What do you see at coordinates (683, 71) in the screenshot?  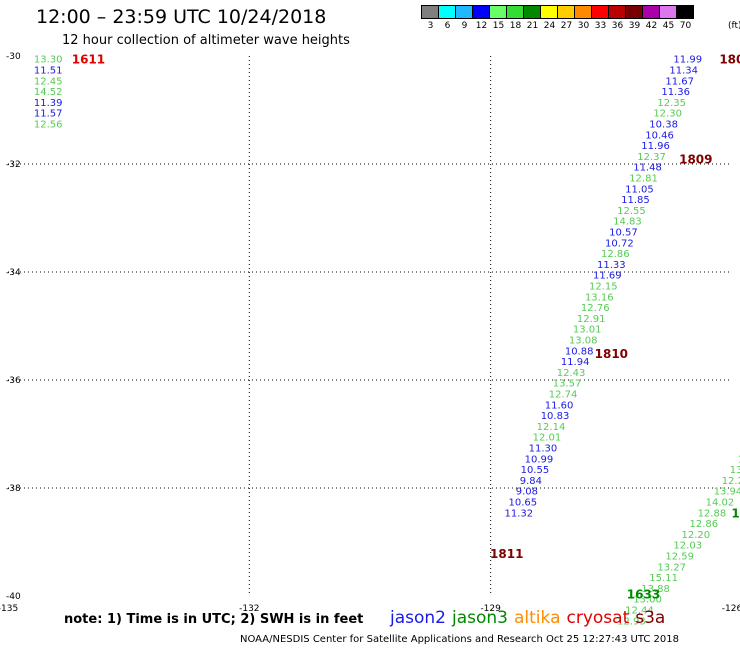 I see `data-value-s3a: 11.34` at bounding box center [683, 71].